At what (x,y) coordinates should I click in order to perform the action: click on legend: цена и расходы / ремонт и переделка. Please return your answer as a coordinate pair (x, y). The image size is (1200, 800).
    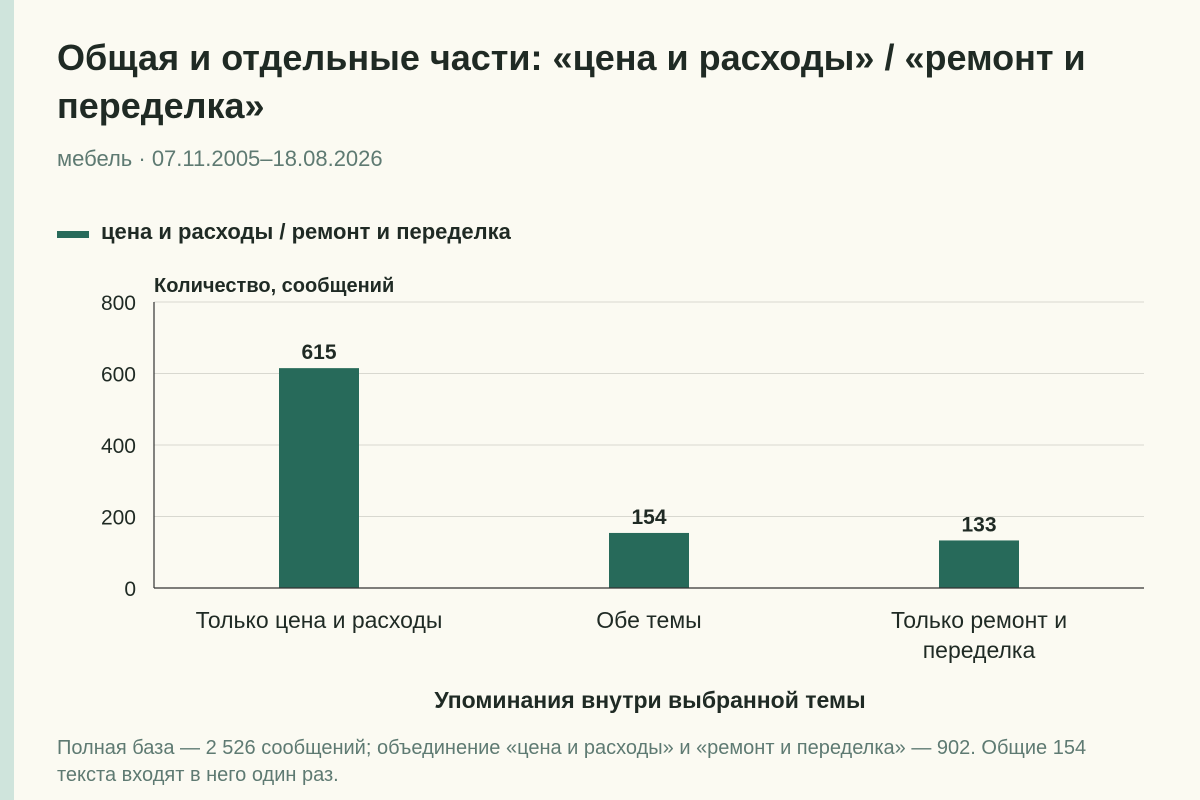
    Looking at the image, I should click on (284, 232).